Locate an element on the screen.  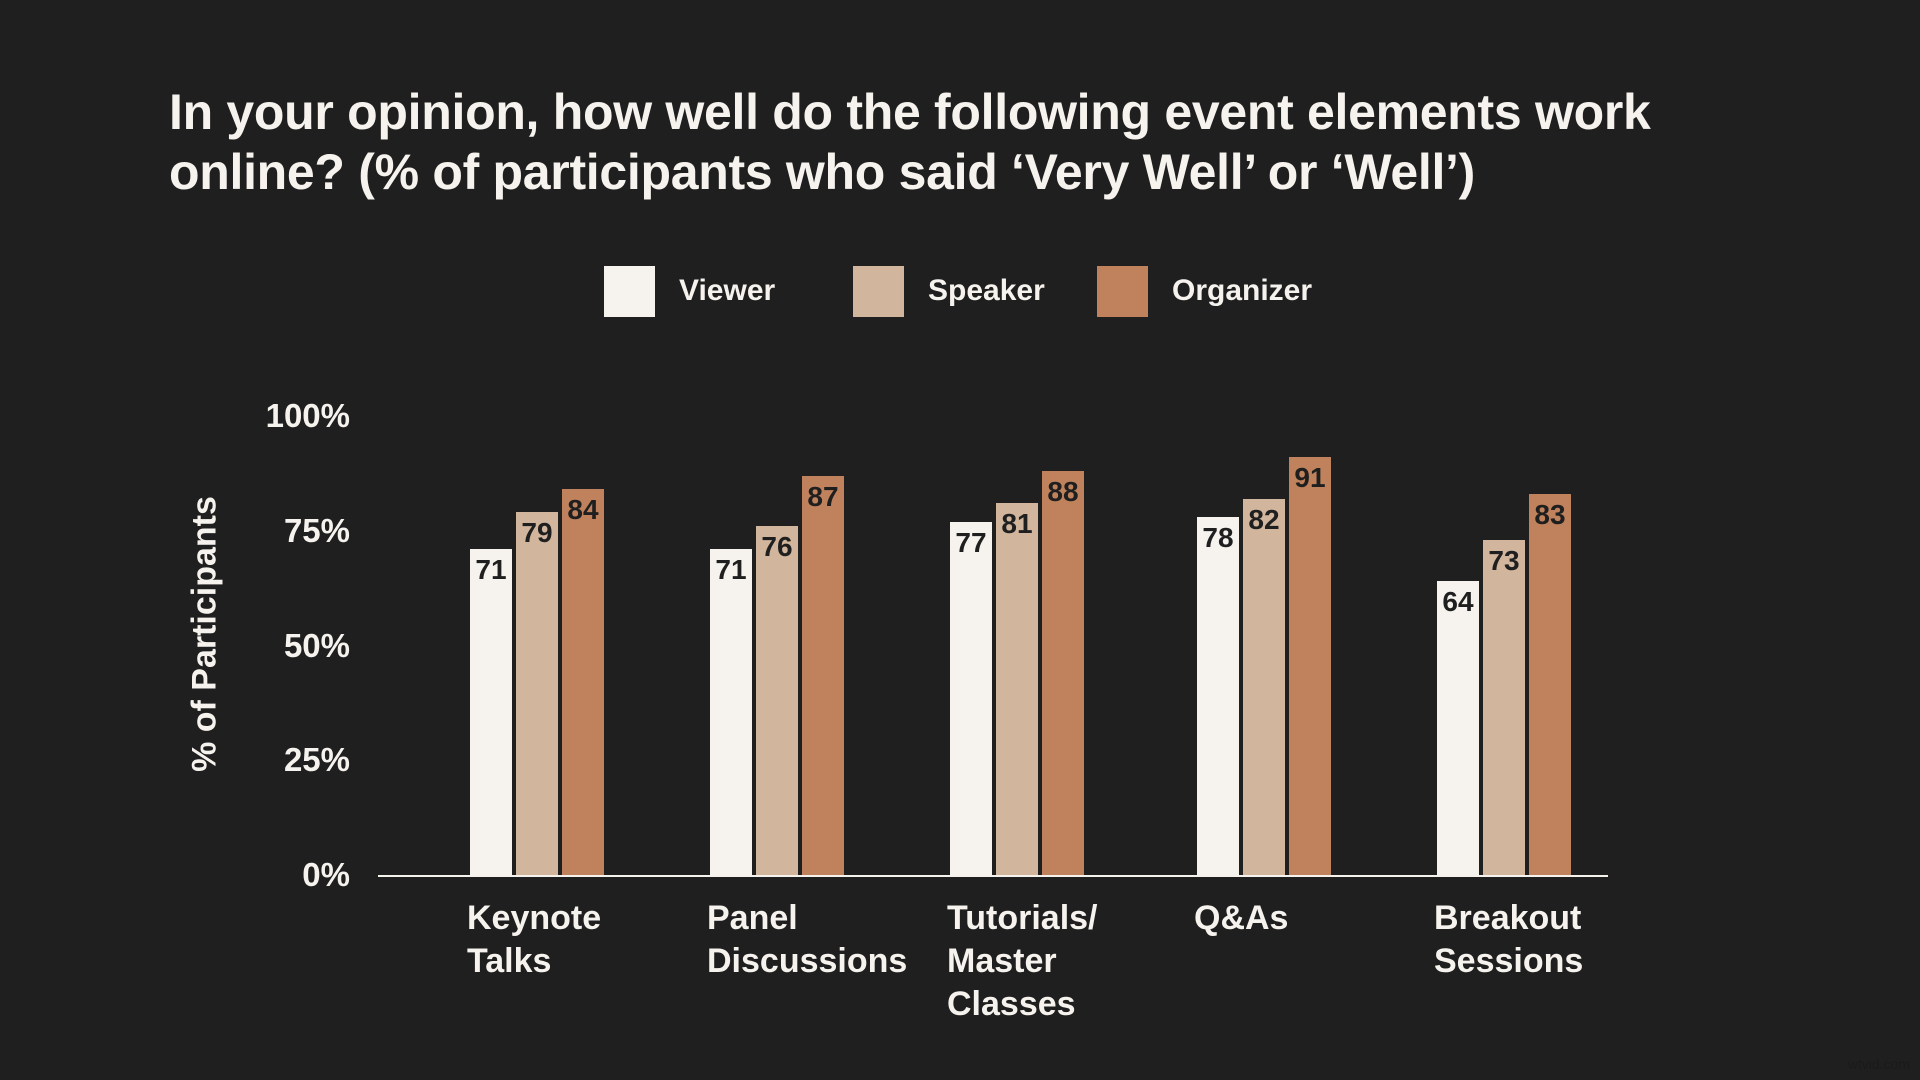
legend-item-speaker: Speaker is located at coordinates (949, 291).